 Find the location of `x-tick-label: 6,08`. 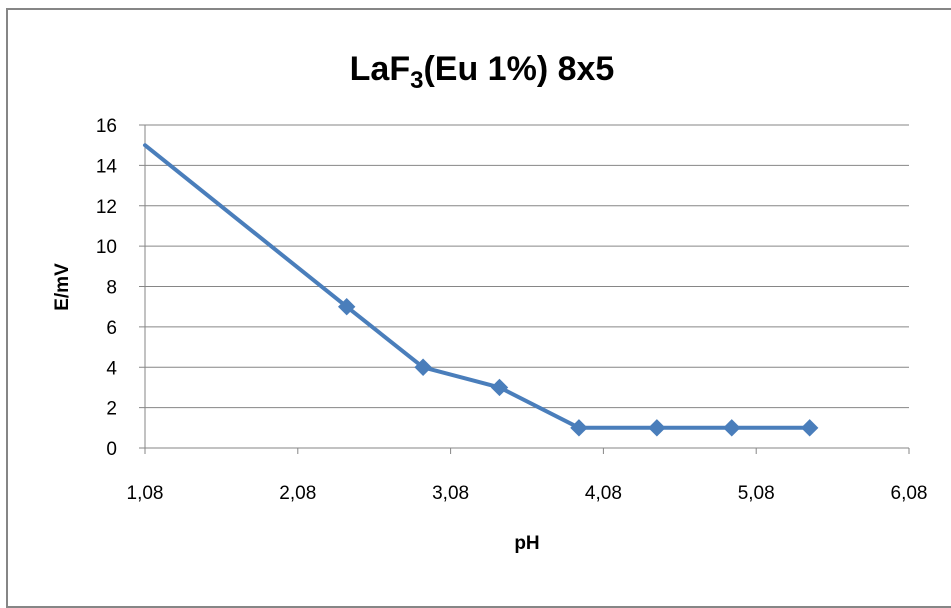

x-tick-label: 6,08 is located at coordinates (909, 493).